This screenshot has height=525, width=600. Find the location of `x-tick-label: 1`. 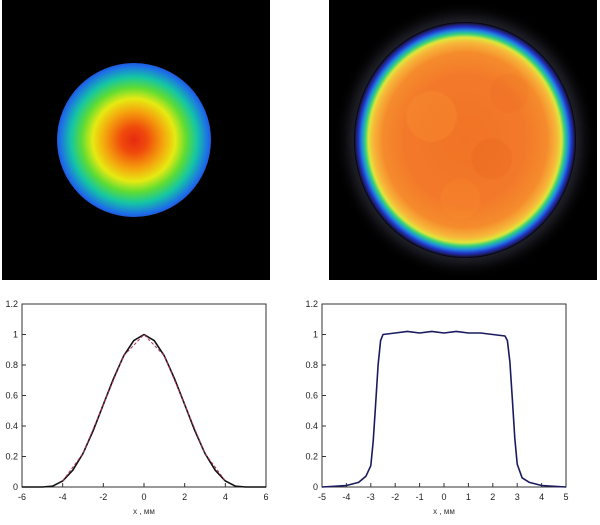

x-tick-label: 1 is located at coordinates (468, 497).